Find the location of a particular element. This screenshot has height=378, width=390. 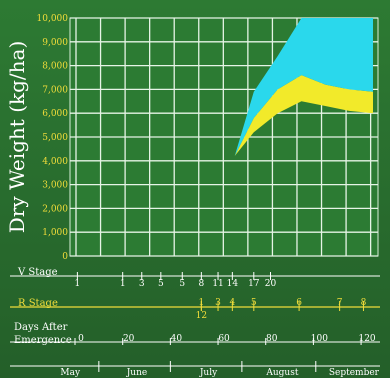

days-tick-label: 40 is located at coordinates (177, 339).